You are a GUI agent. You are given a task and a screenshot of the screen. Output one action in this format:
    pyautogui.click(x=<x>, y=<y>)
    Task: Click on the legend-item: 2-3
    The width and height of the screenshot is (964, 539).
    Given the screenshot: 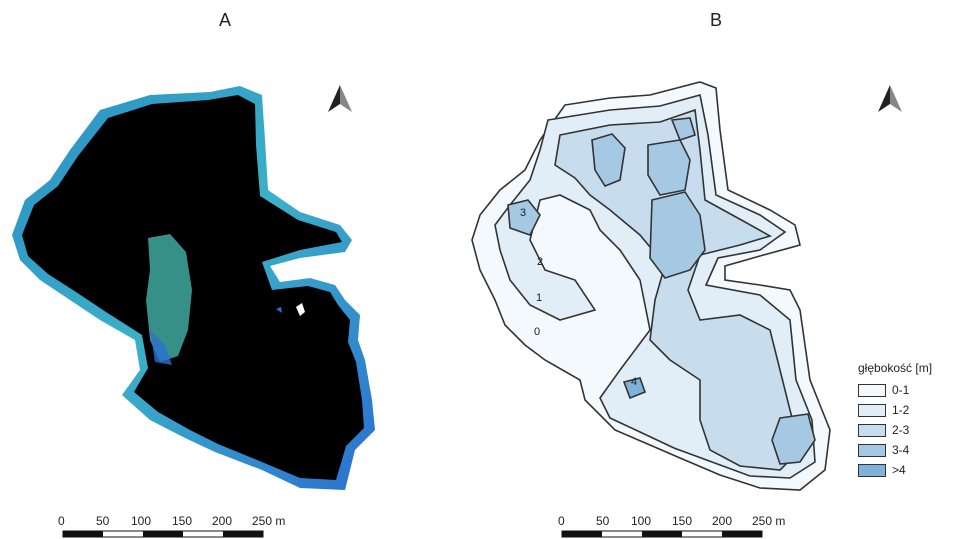 What is the action you would take?
    pyautogui.click(x=895, y=430)
    